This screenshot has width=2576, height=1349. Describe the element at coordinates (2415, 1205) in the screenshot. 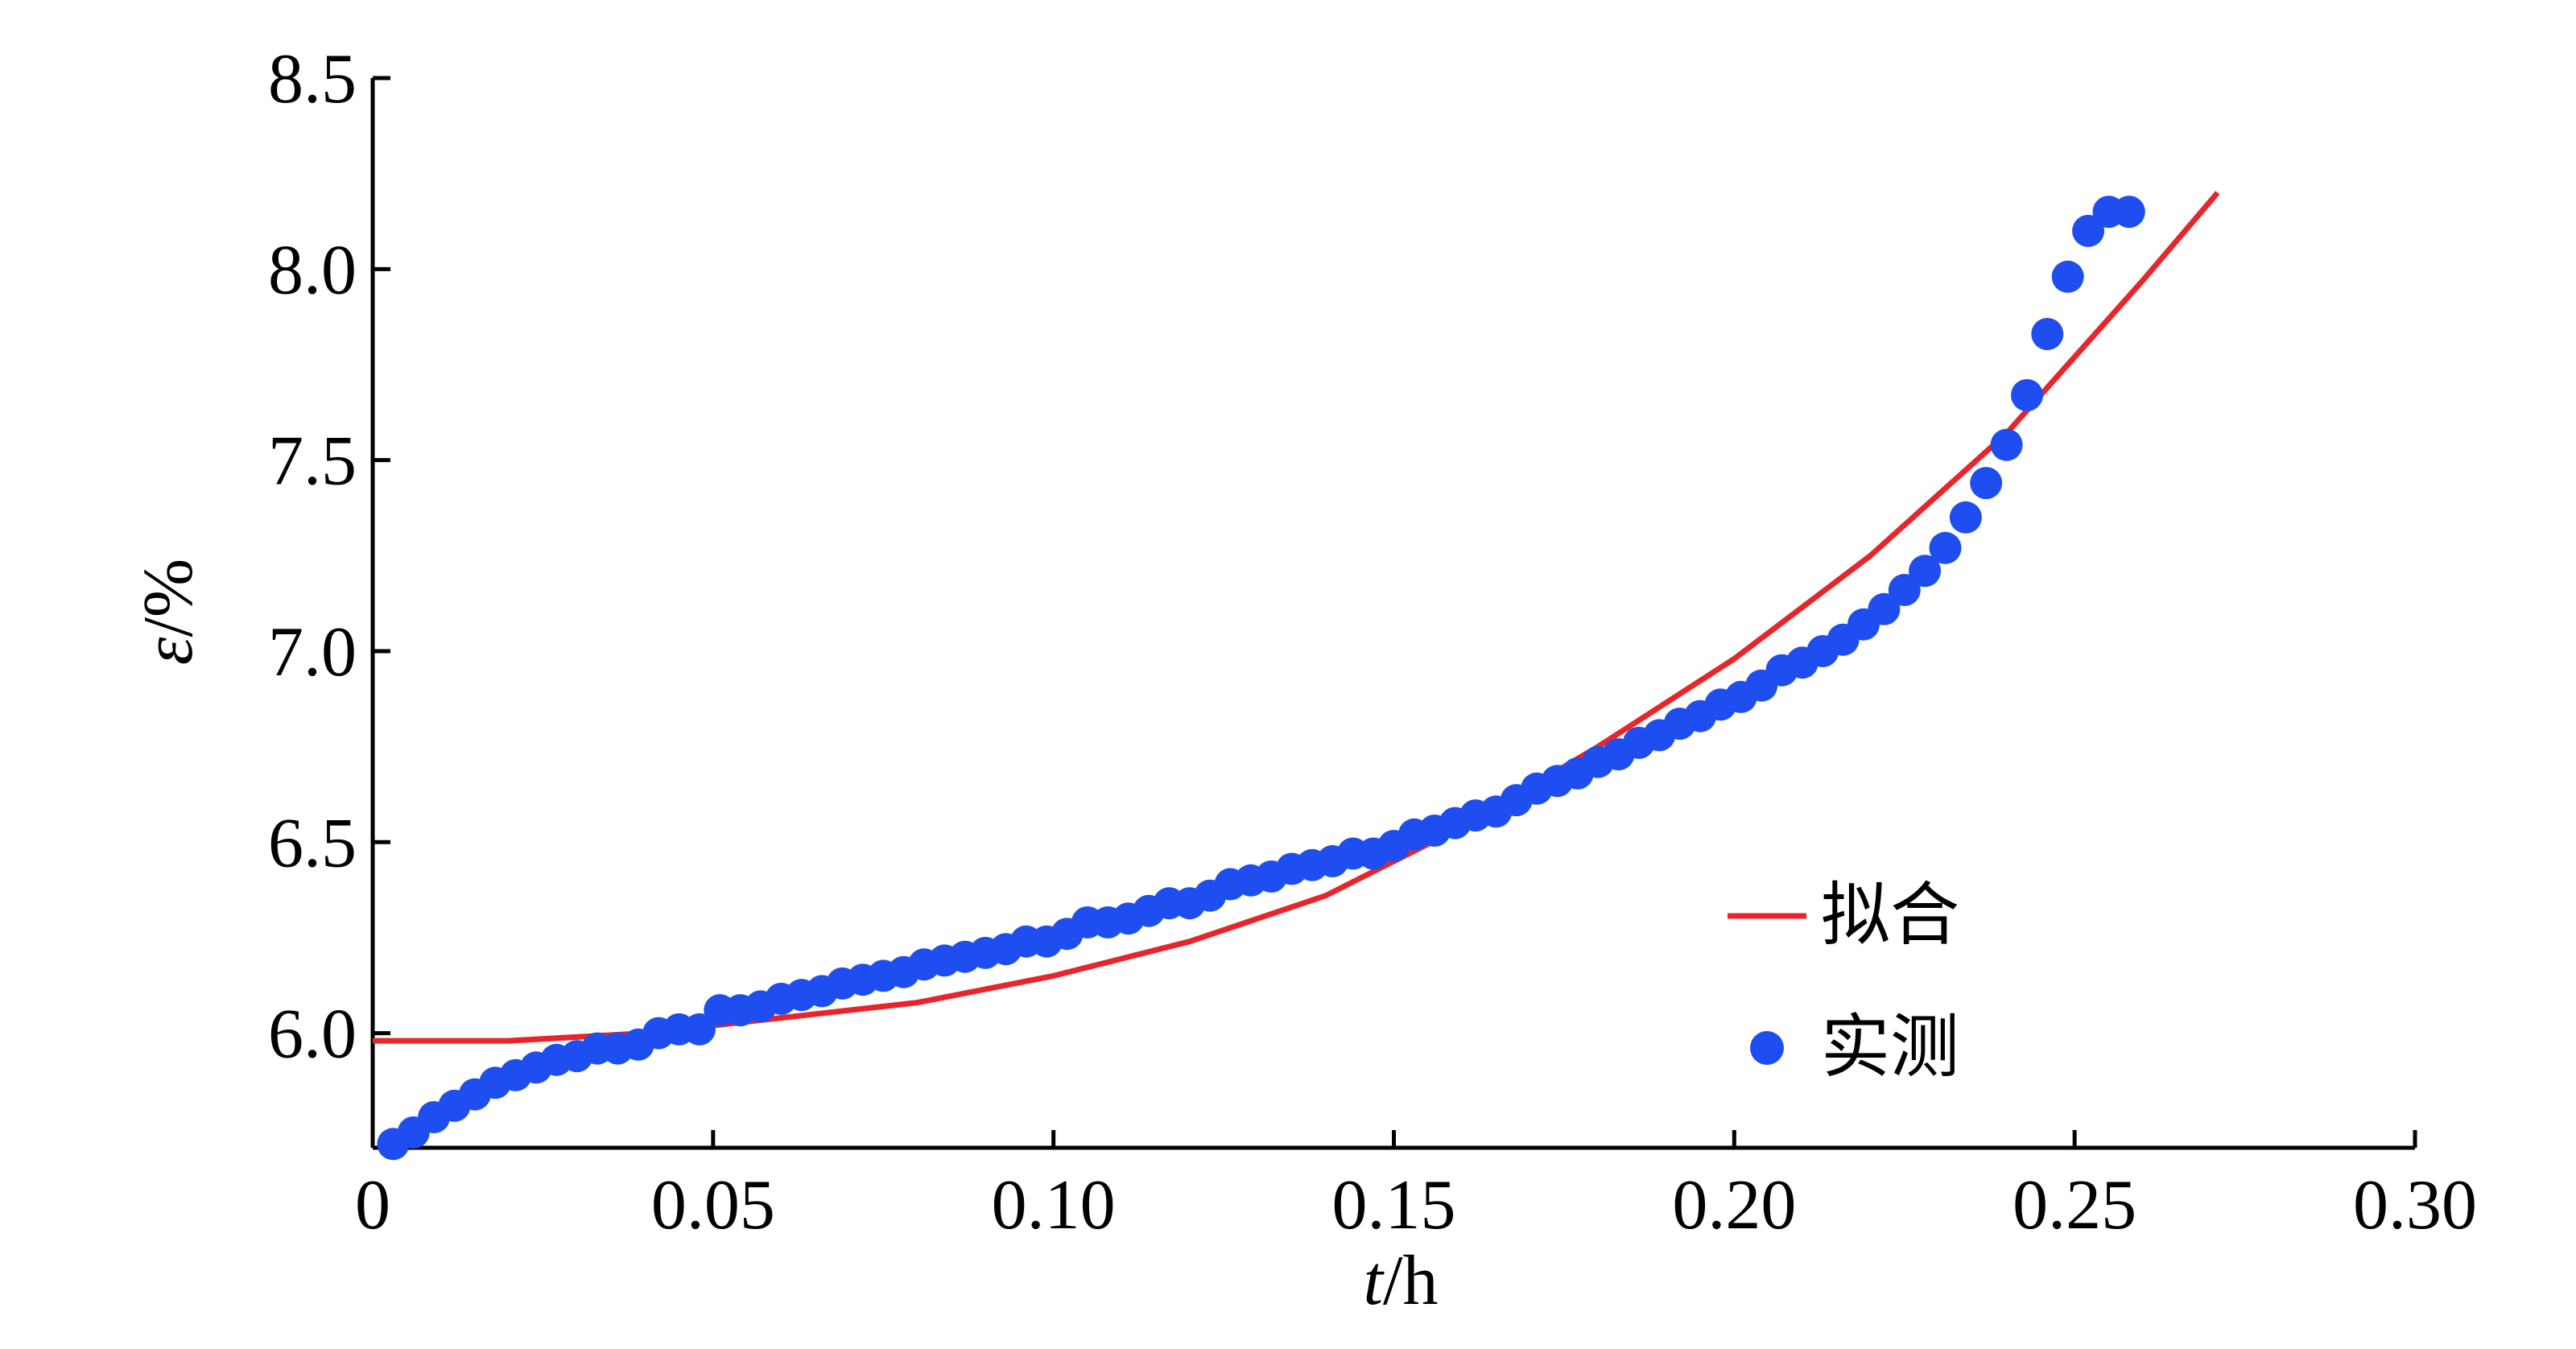

I see `x-tick-label: 0.30` at that location.